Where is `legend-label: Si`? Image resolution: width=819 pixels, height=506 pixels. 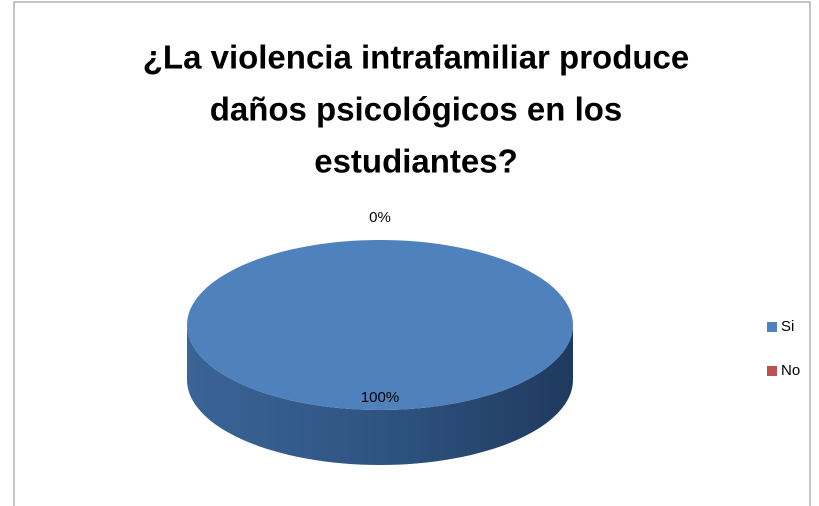
legend-label: Si is located at coordinates (787, 326).